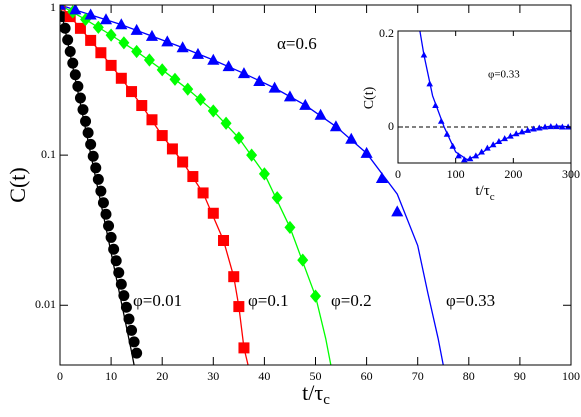 This screenshot has width=581, height=417. I want to click on inset-annotation: φ=0.33, so click(504, 75).